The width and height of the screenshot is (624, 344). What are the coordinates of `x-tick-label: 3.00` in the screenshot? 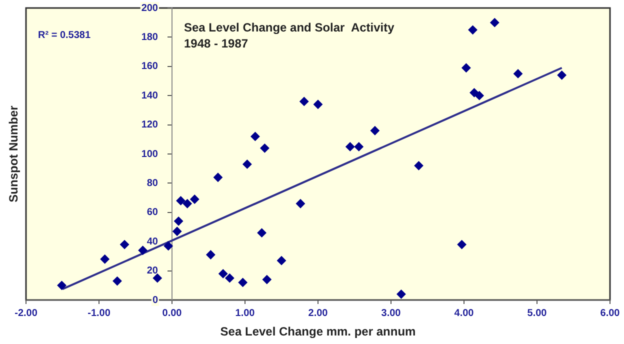 It's located at (391, 313).